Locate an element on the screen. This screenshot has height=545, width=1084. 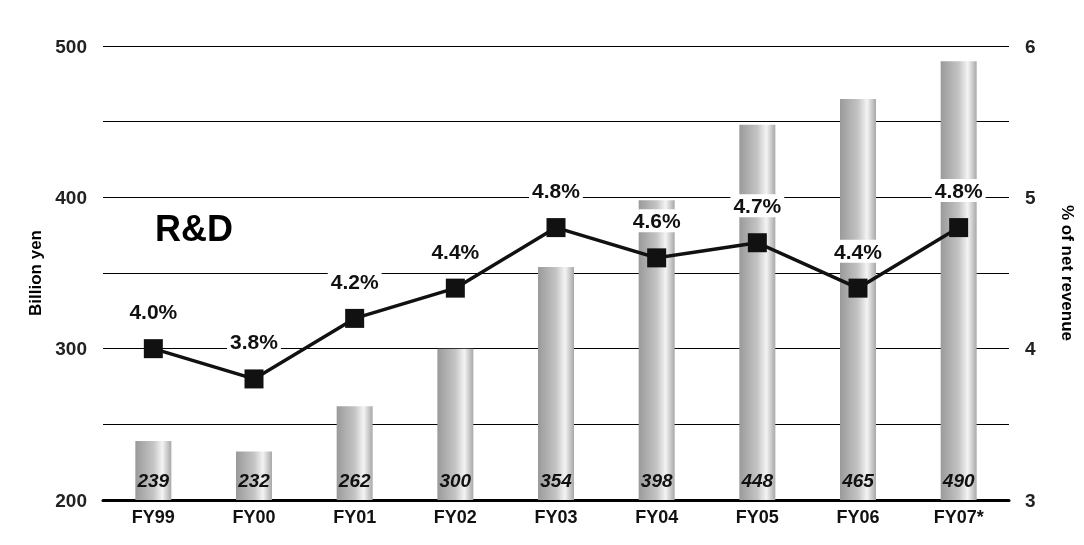
y2-tick-label: 4 is located at coordinates (1030, 349).